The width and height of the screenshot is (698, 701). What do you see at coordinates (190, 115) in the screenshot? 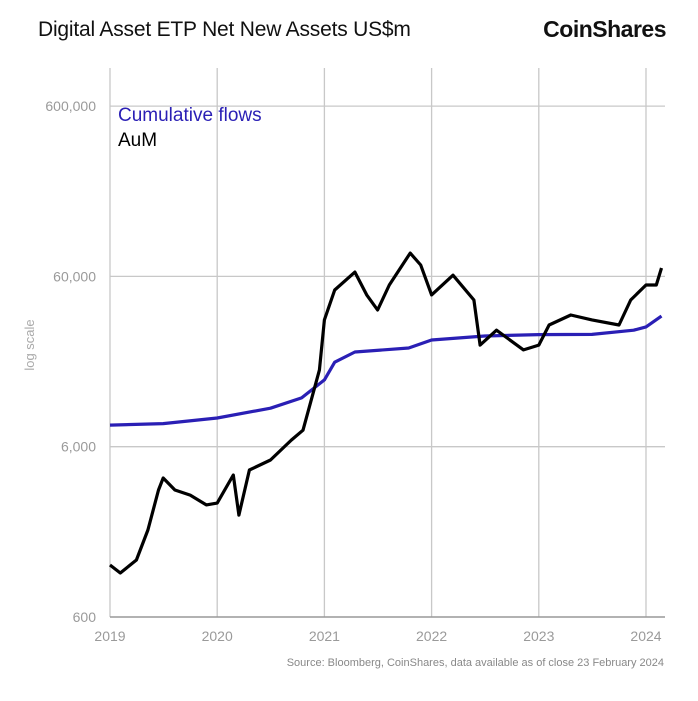
I see `legend-entry: Cumulative flows` at bounding box center [190, 115].